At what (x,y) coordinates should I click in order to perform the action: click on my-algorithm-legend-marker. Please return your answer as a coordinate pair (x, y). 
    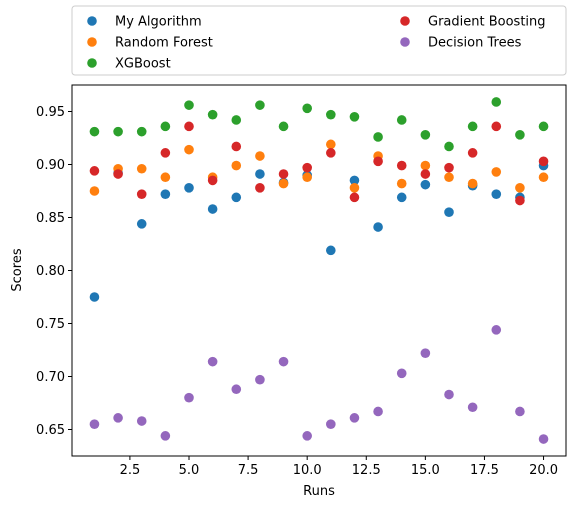
    Looking at the image, I should click on (92, 21).